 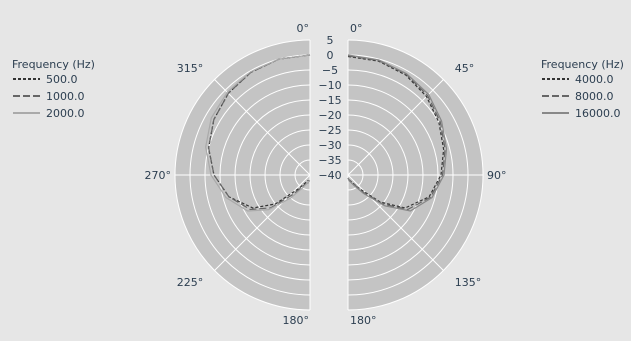 What do you see at coordinates (395, 222) in the screenshot?
I see `right-grid-spoke` at bounding box center [395, 222].